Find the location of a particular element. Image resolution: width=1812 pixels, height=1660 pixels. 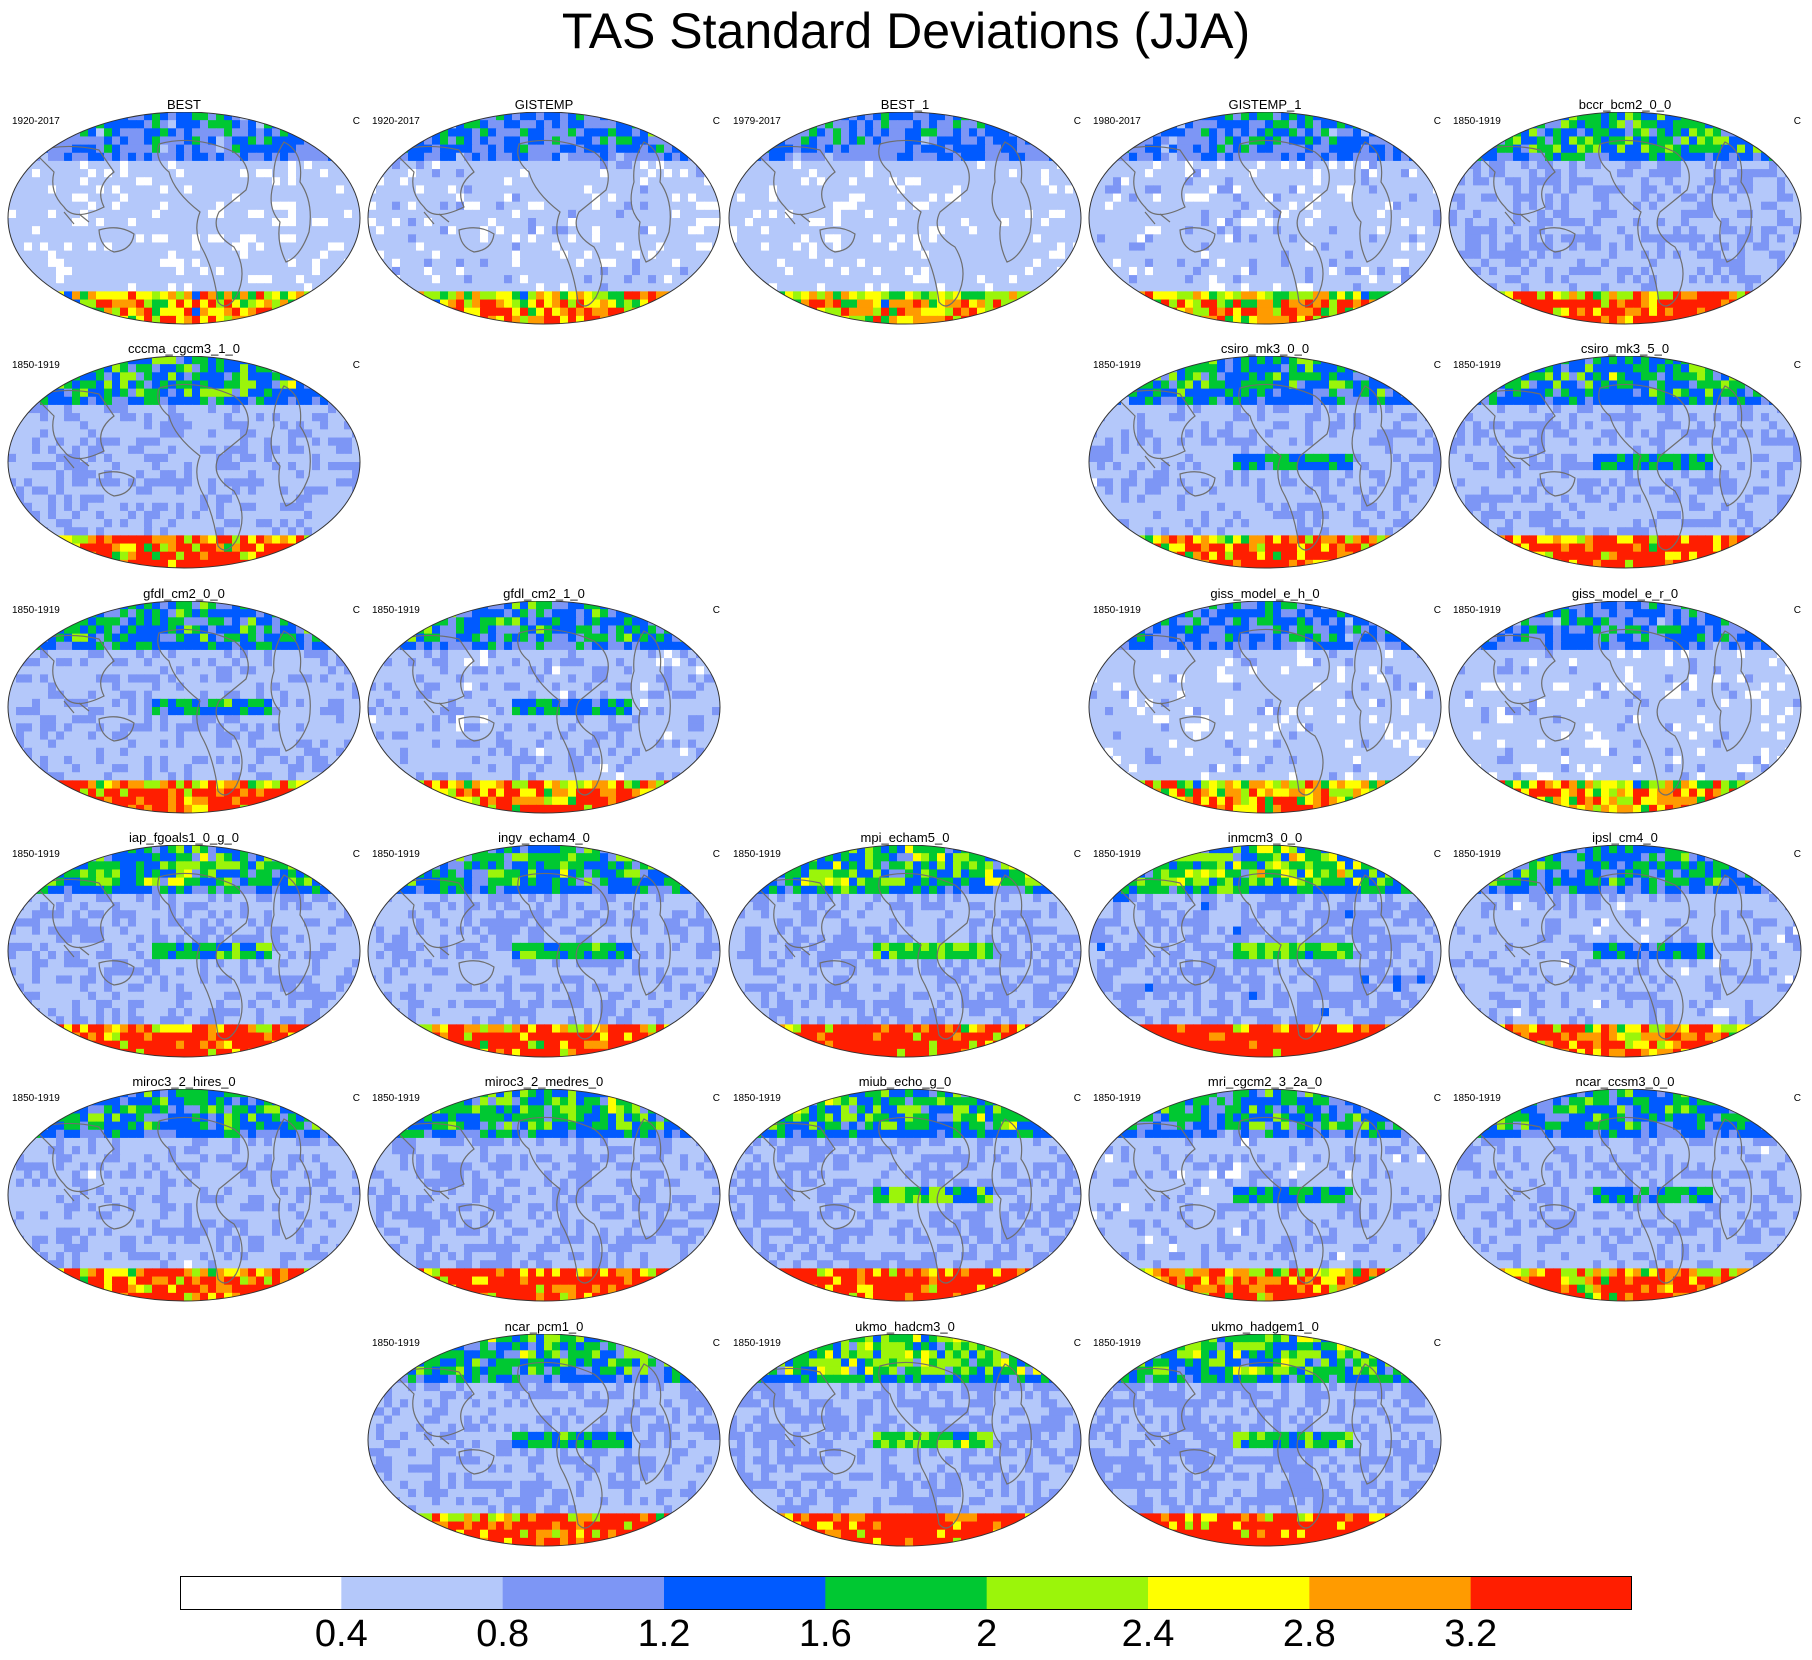

map-panel: GISTEMP 1920-2017 C is located at coordinates (544, 213).